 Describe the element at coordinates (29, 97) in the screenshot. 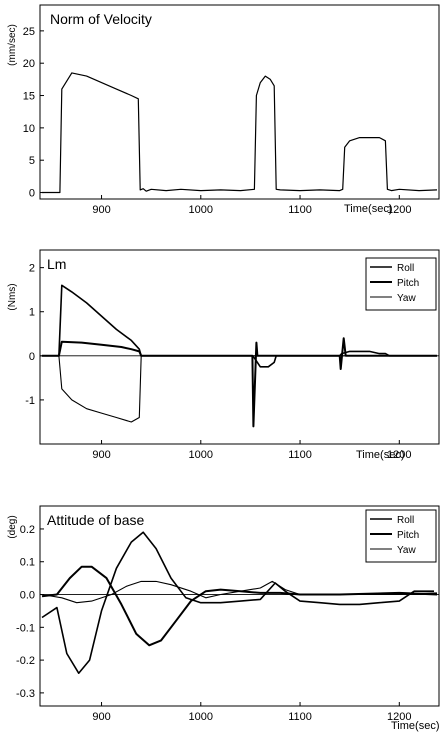

I see `y-tick-label: 15` at that location.